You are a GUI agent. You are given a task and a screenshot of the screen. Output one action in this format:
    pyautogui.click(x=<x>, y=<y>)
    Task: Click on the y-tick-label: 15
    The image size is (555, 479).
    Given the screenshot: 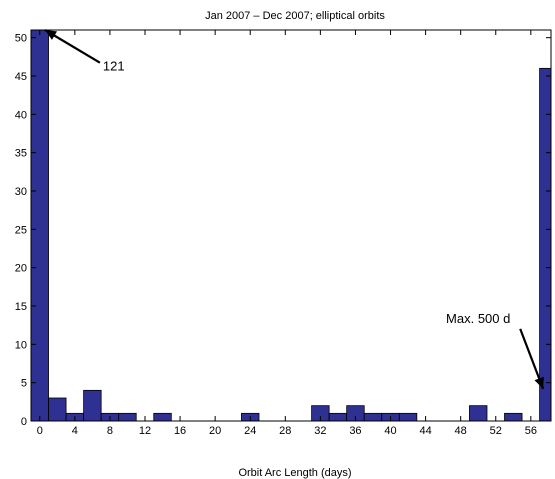 What is the action you would take?
    pyautogui.click(x=21, y=307)
    